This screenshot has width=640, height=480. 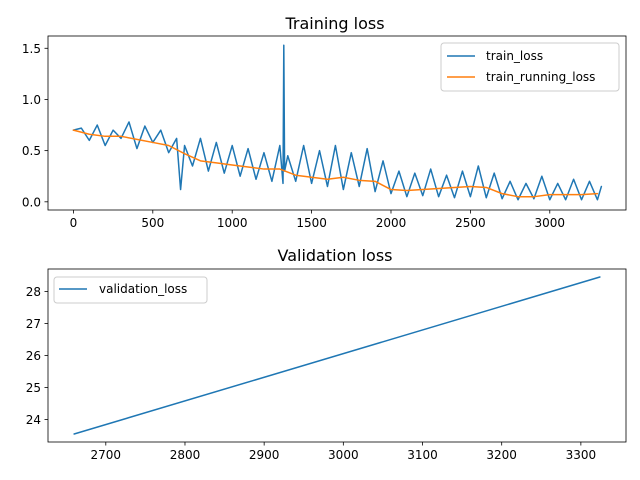 What do you see at coordinates (550, 223) in the screenshot?
I see `training-loss-x-tick-label: 3000` at bounding box center [550, 223].